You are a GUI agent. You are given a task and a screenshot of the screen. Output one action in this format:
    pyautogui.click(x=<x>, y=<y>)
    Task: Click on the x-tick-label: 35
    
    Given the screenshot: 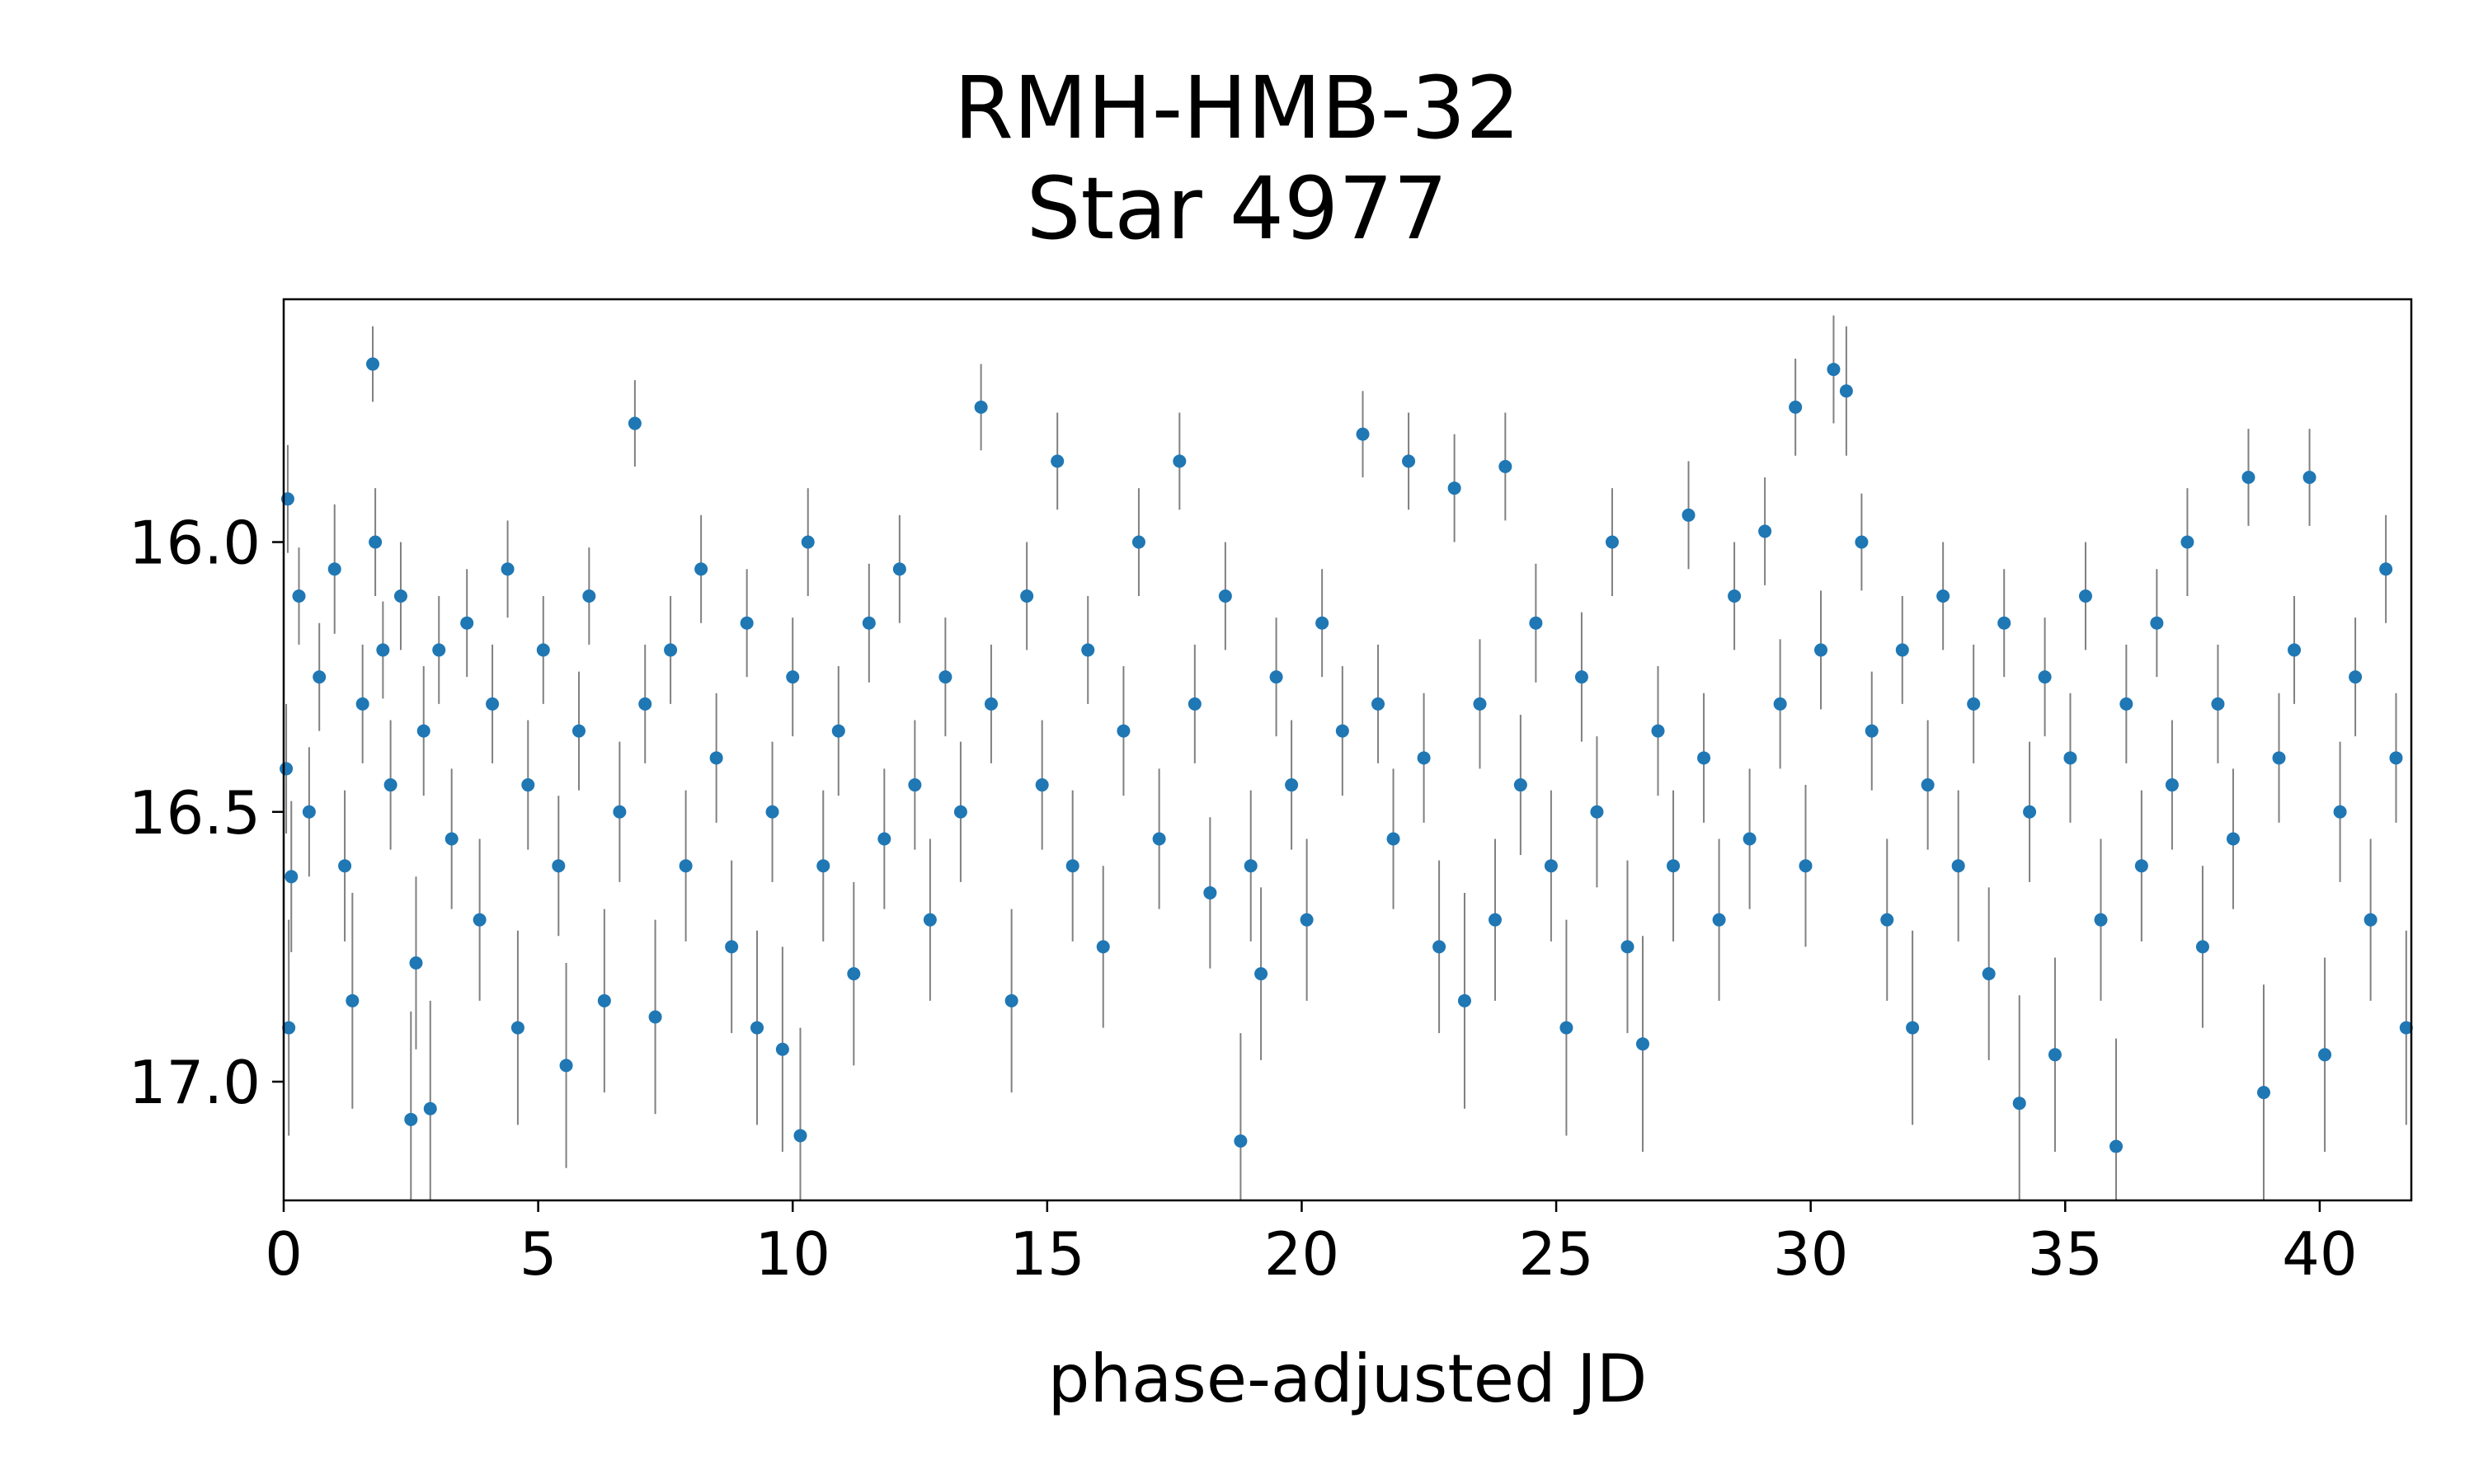 What is the action you would take?
    pyautogui.click(x=2065, y=1254)
    